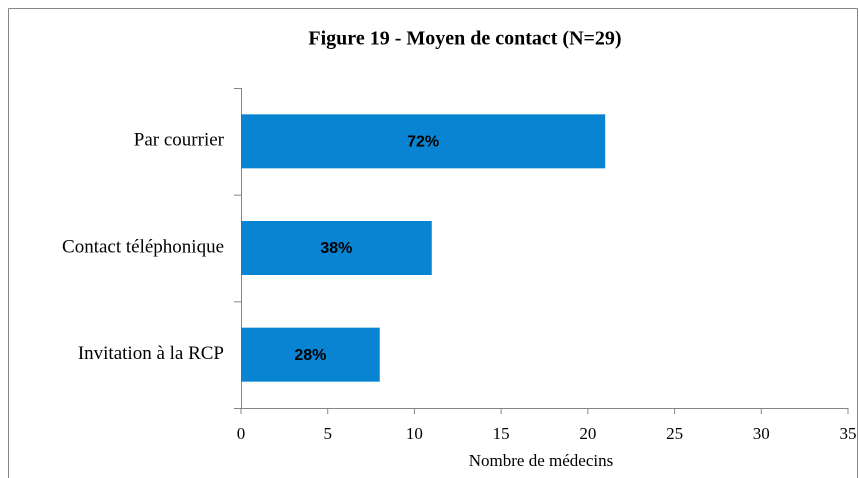  Describe the element at coordinates (414, 433) in the screenshot. I see `x-tick-label: 10` at that location.